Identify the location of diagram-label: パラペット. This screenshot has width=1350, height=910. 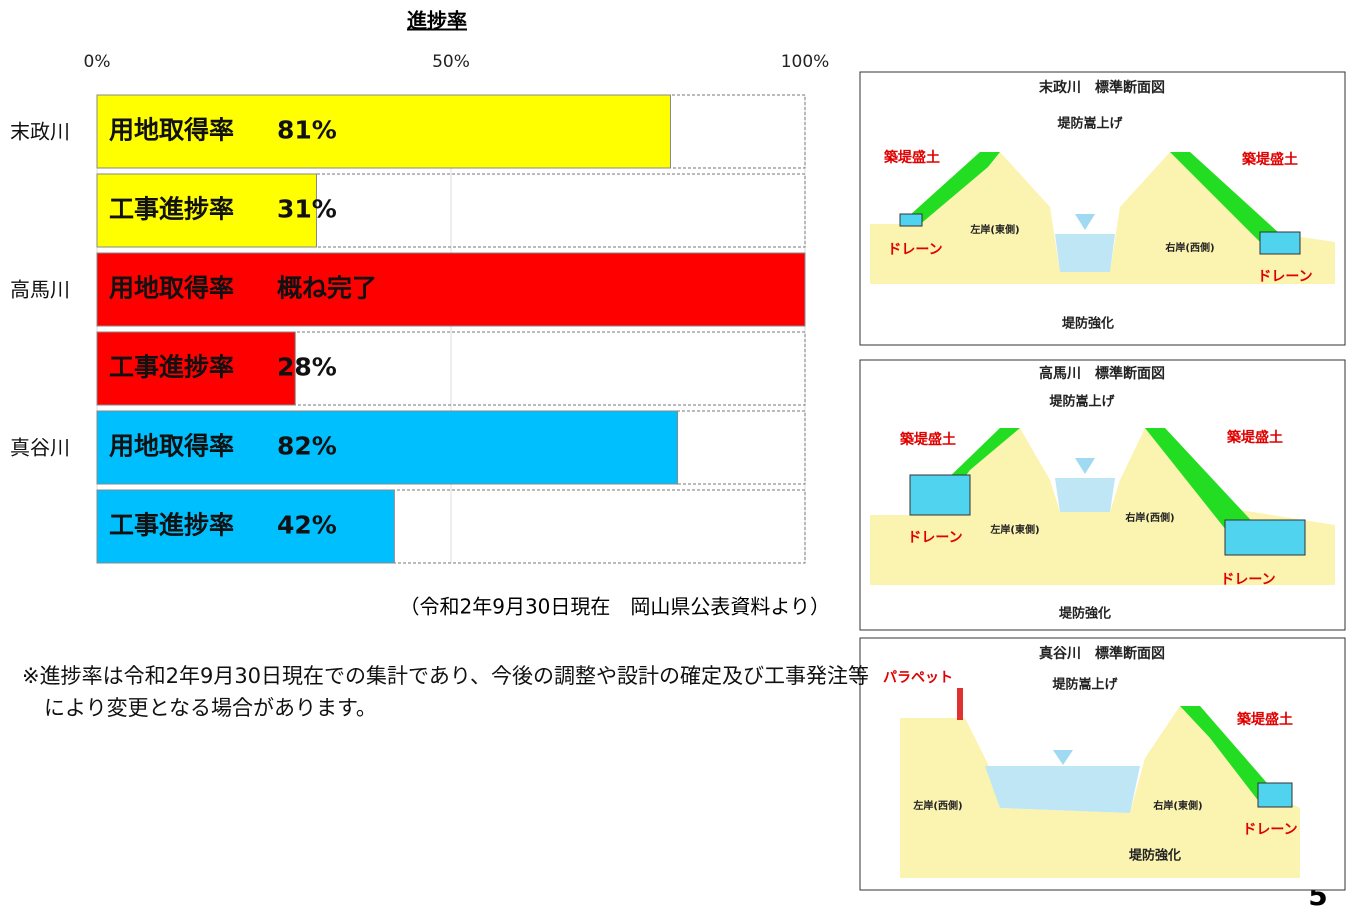
(918, 678).